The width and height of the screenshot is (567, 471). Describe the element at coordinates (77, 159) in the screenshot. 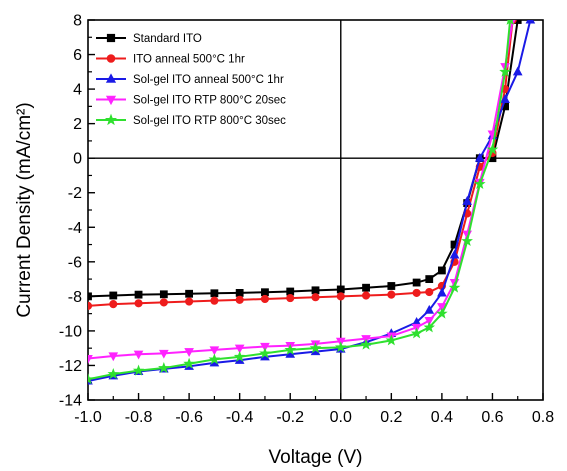

I see `y-tick-label: 0` at that location.